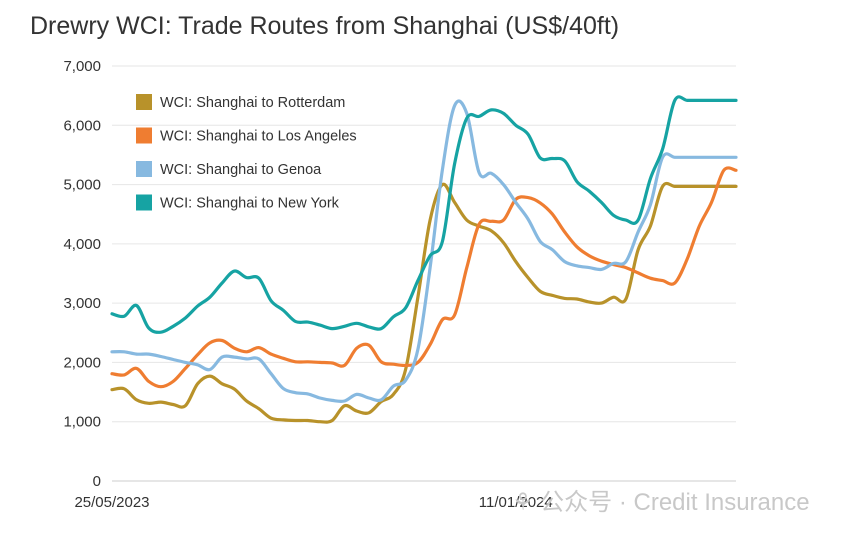 This screenshot has width=865, height=536. Describe the element at coordinates (82, 303) in the screenshot. I see `y-tick-label: 3,000` at that location.